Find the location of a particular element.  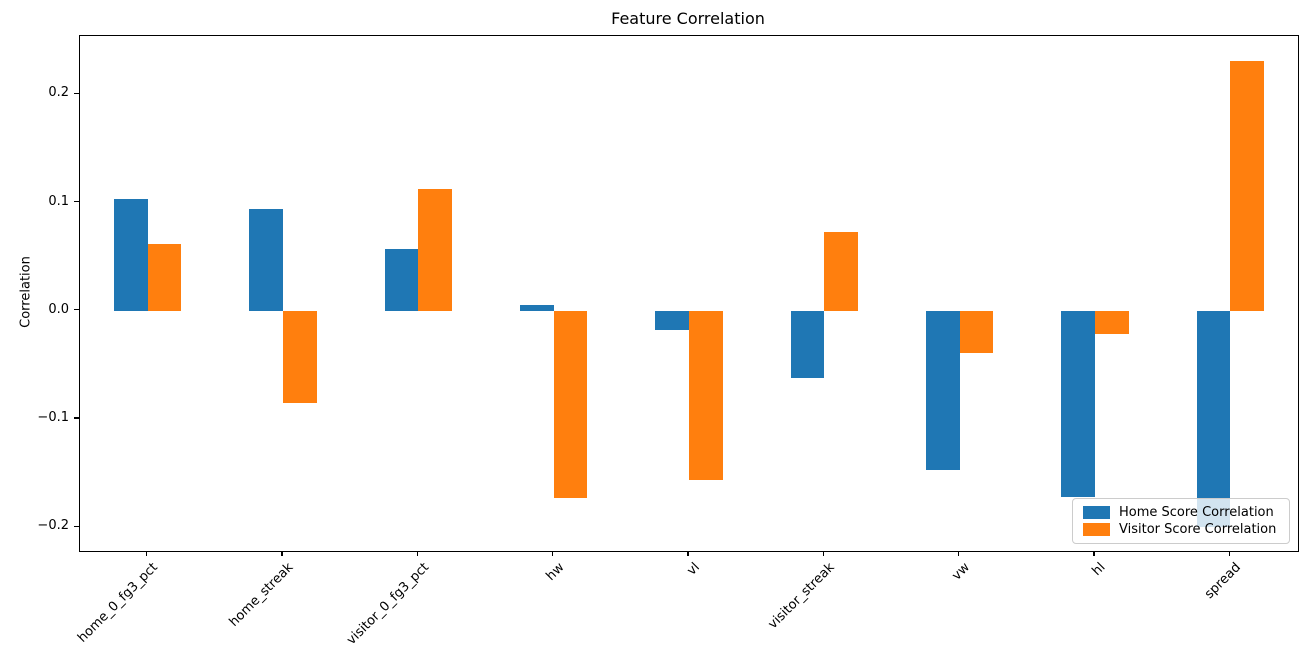

bar-home-vw is located at coordinates (942, 390).